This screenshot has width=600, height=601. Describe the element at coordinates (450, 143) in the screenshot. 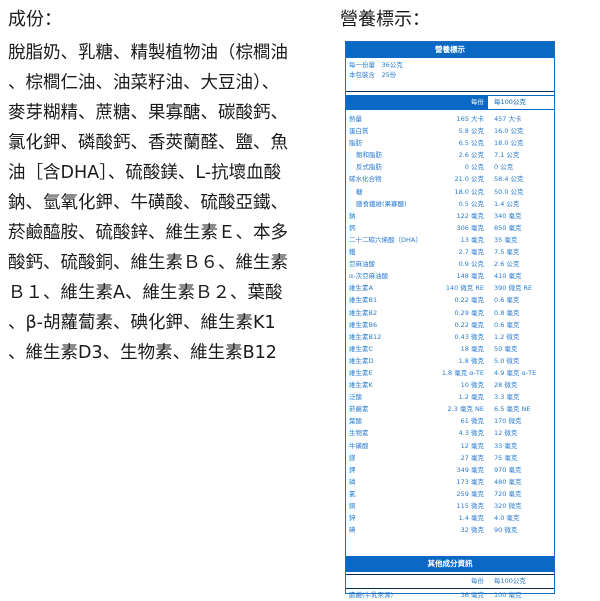

I see `table-row: 脂肪 6.5 公克 18.0 公克` at that location.